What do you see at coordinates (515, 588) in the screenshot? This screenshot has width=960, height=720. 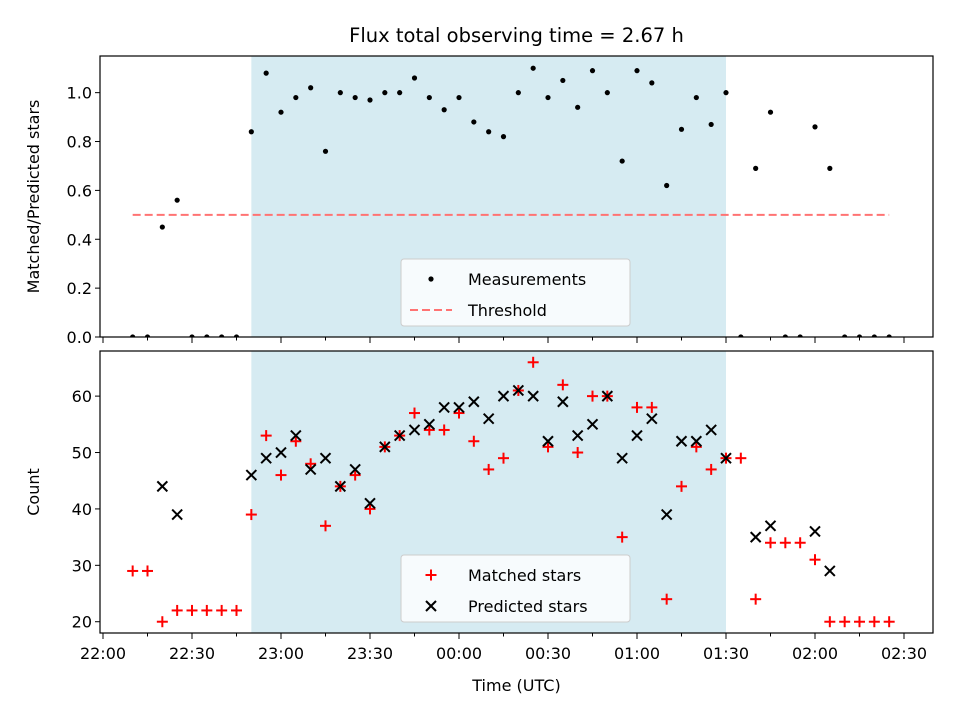 I see `legend-box` at bounding box center [515, 588].